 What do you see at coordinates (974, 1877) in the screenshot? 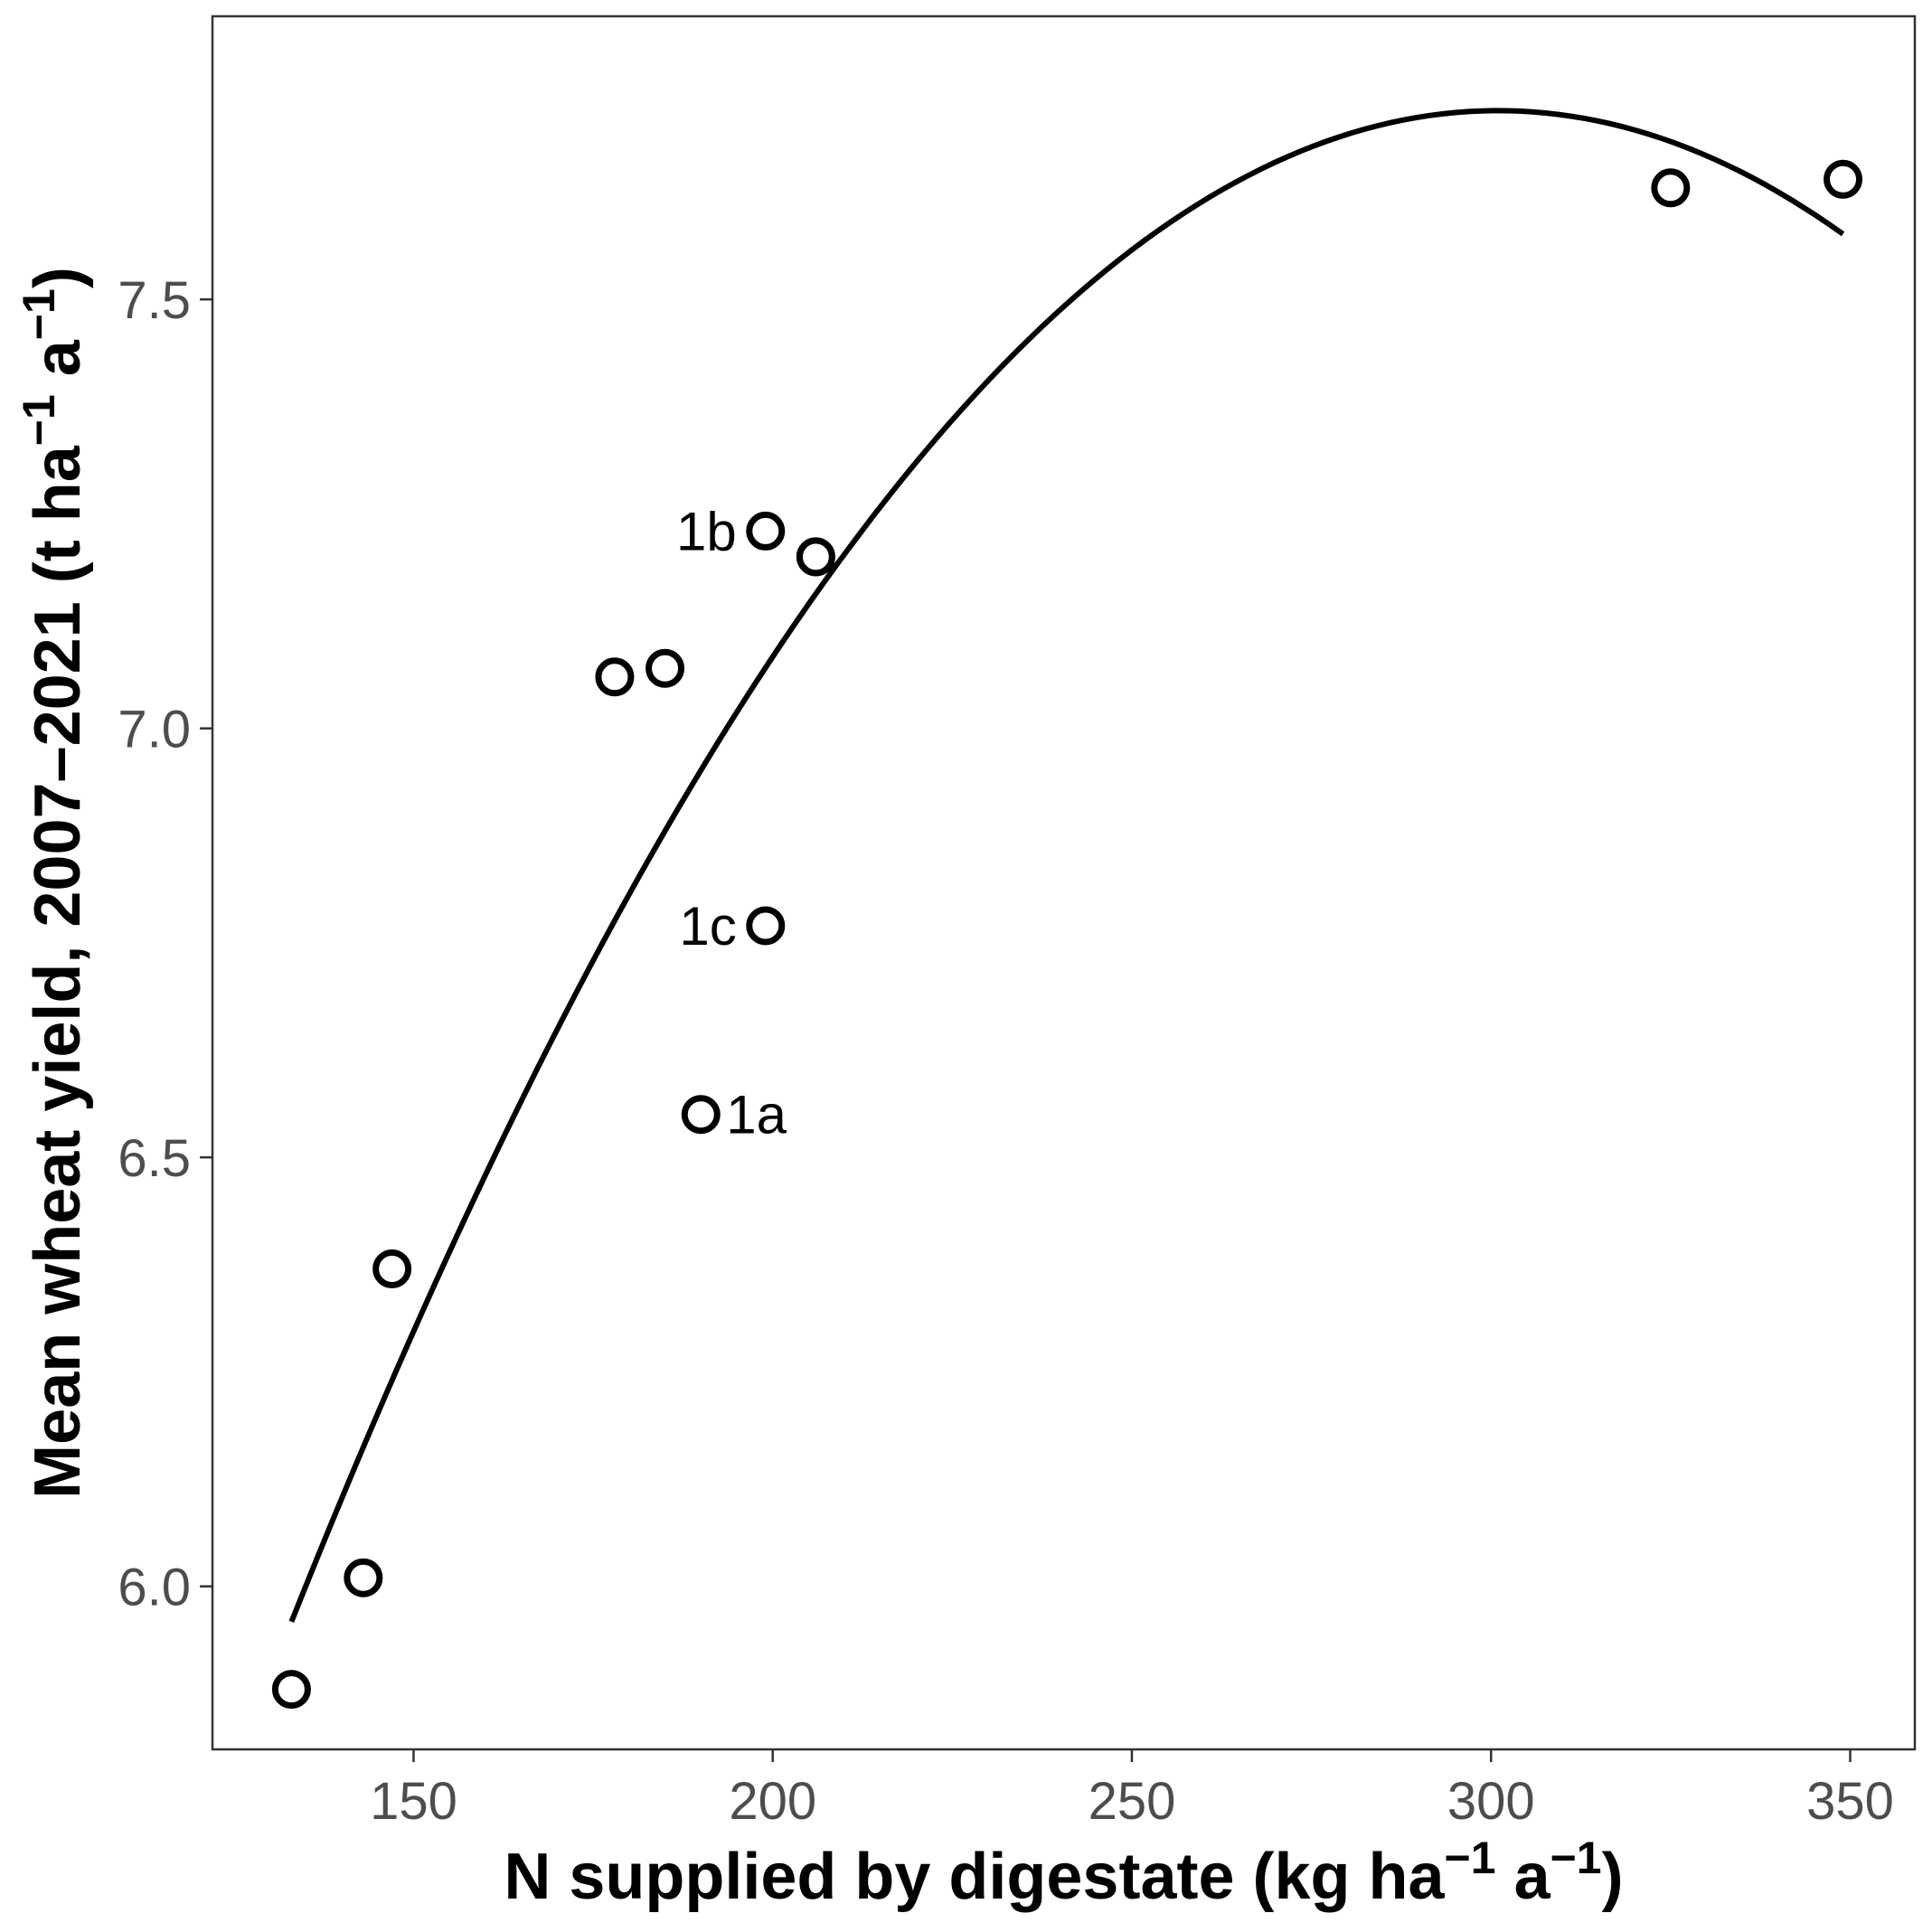
I see `x-title-main: N supplied by digestate (kg ha` at bounding box center [974, 1877].